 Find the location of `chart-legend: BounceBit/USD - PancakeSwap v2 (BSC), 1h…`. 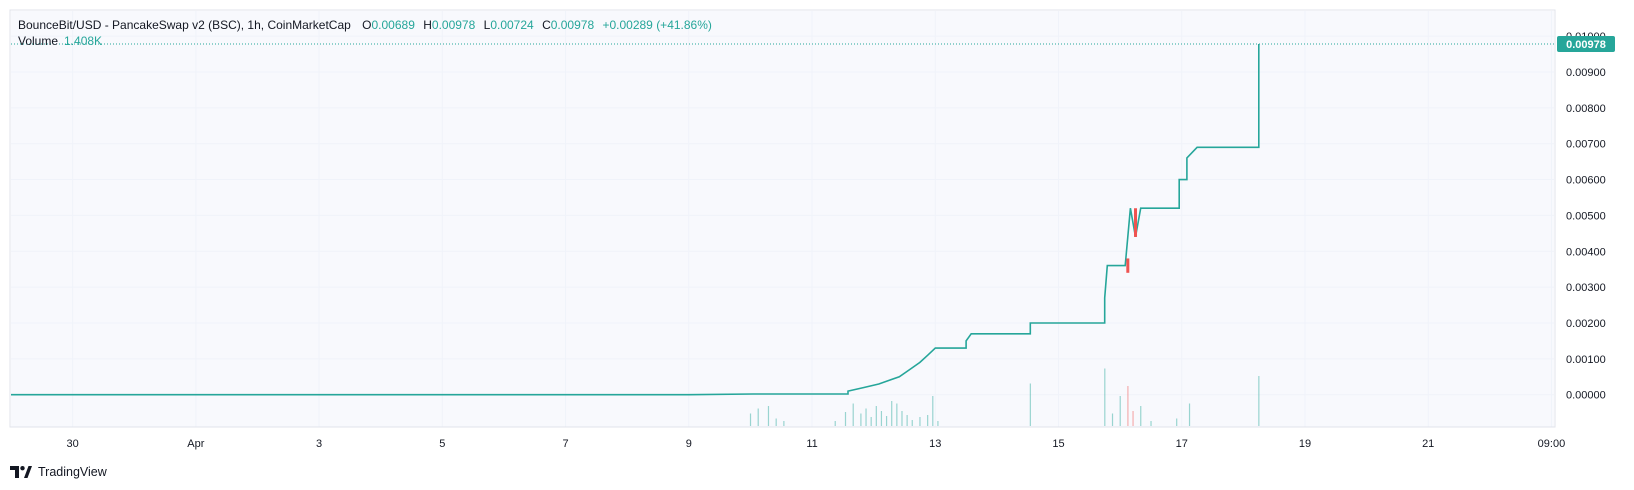

chart-legend: BounceBit/USD - PancakeSwap v2 (BSC), 1h… is located at coordinates (365, 25).